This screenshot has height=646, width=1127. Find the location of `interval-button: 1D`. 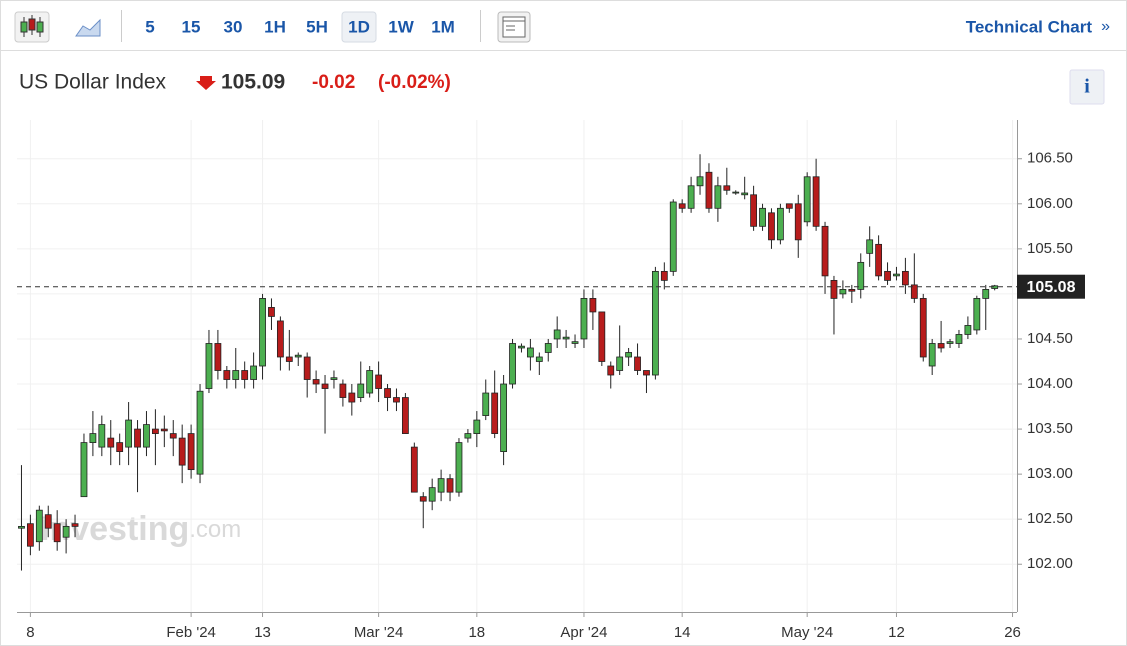

interval-button: 1D is located at coordinates (359, 26).